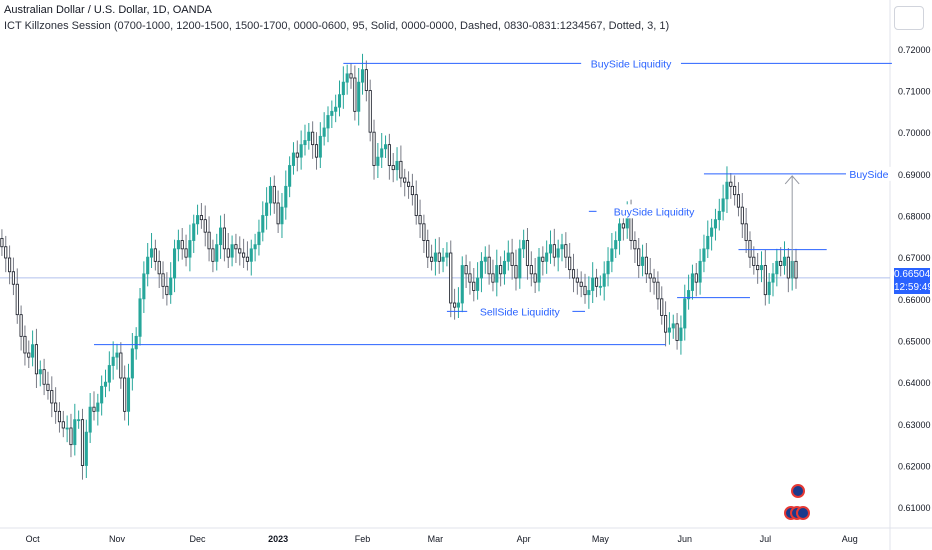 The width and height of the screenshot is (932, 550). Describe the element at coordinates (792, 180) in the screenshot. I see `projection-arrow-head` at that location.